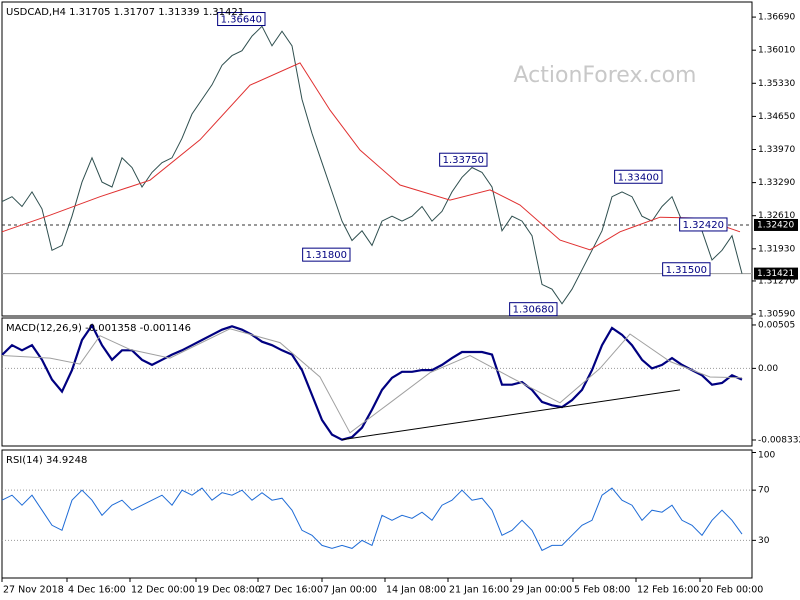 This screenshot has height=600, width=800. Describe the element at coordinates (46, 460) in the screenshot. I see `panel-title: RSI(14) 34.9248` at that location.